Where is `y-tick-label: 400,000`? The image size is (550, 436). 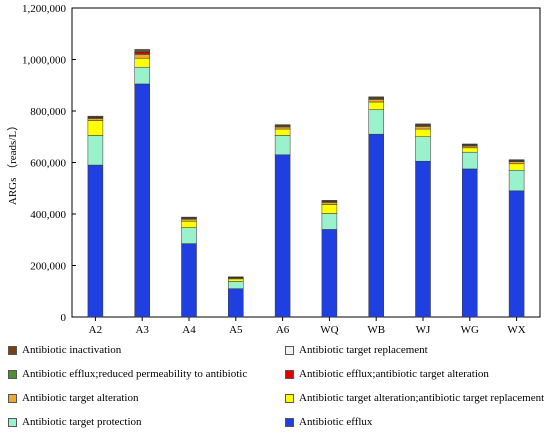 y-tick-label: 400,000 is located at coordinates (48, 215).